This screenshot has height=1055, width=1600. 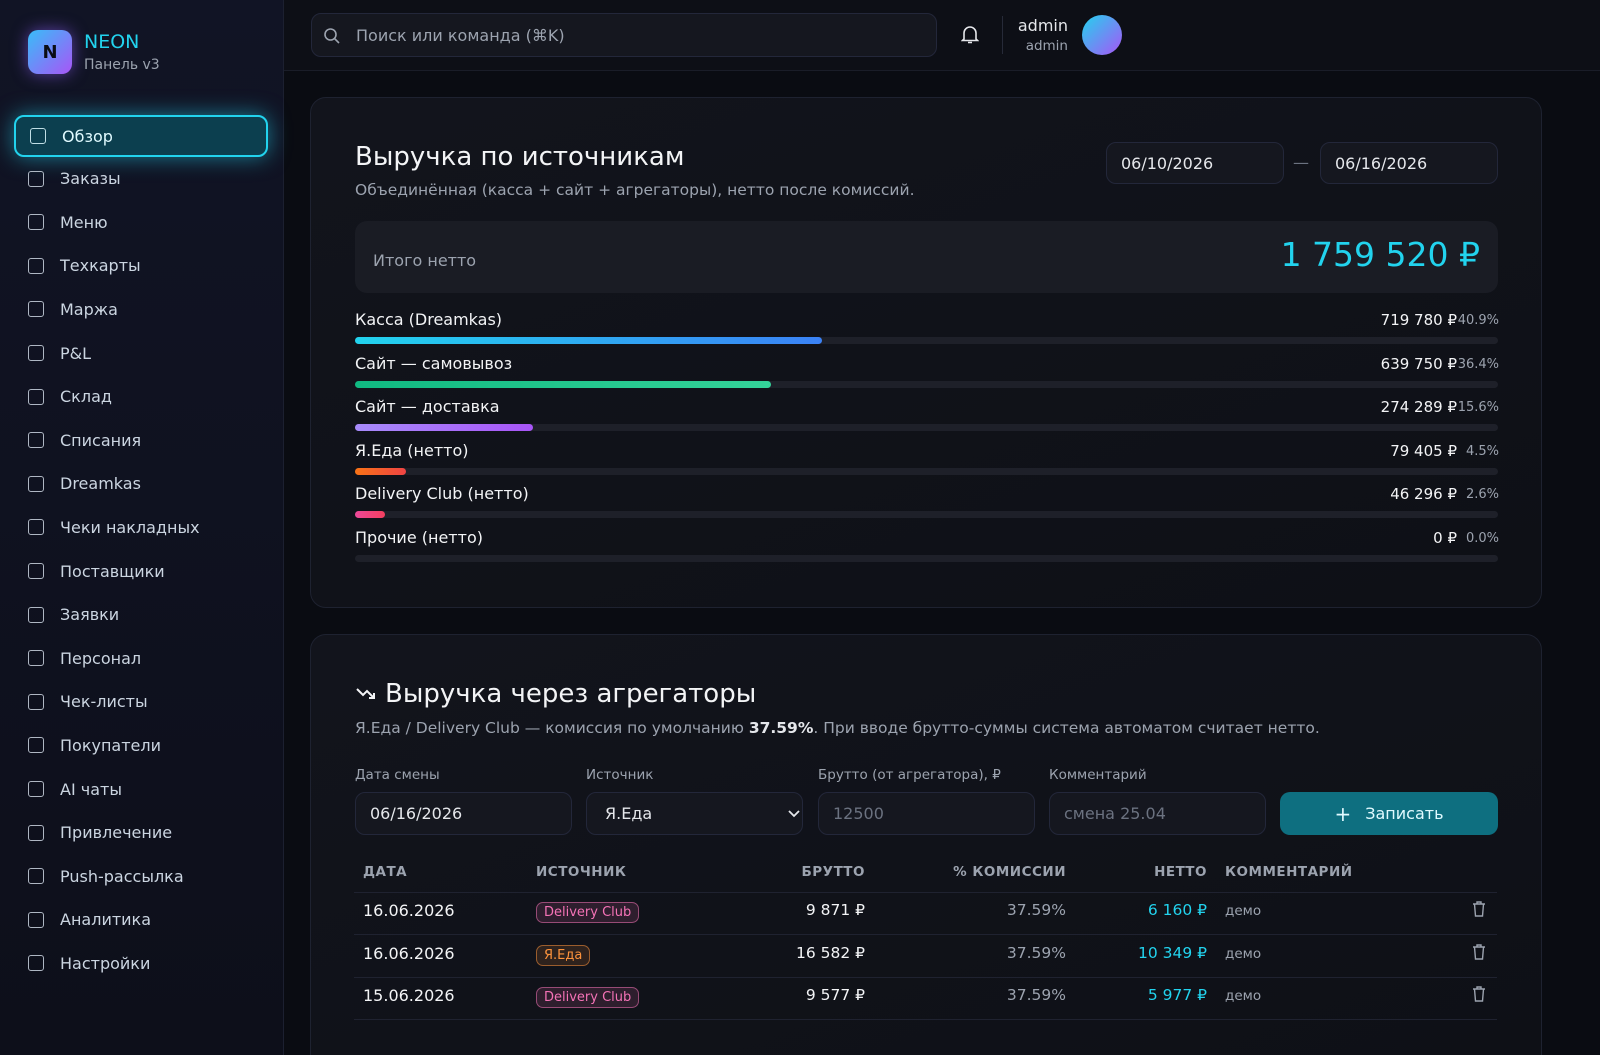 What do you see at coordinates (909, 775) in the screenshot?
I see `field-label: Брутто (от агрегатора), ₽` at bounding box center [909, 775].